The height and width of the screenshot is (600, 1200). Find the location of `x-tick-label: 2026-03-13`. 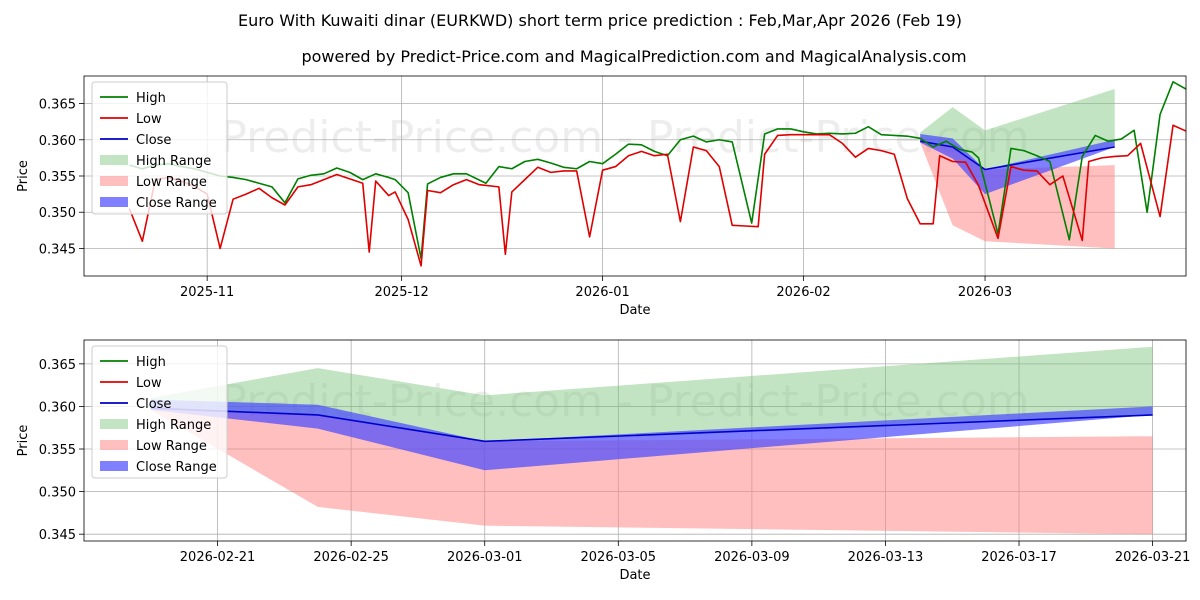

x-tick-label: 2026-03-13 is located at coordinates (886, 557).